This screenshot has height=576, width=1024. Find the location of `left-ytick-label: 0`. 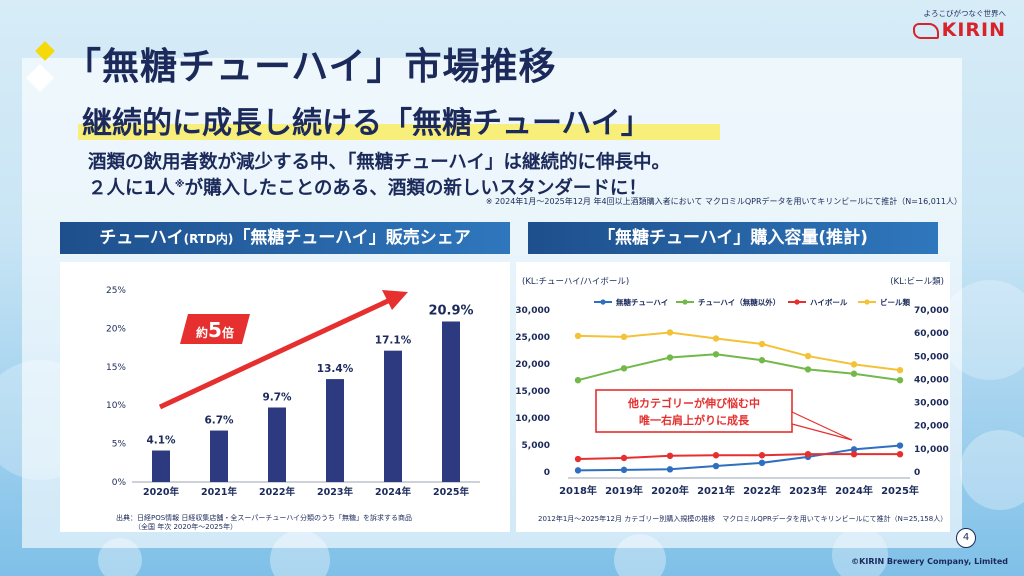

left-ytick-label: 0 is located at coordinates (547, 473).